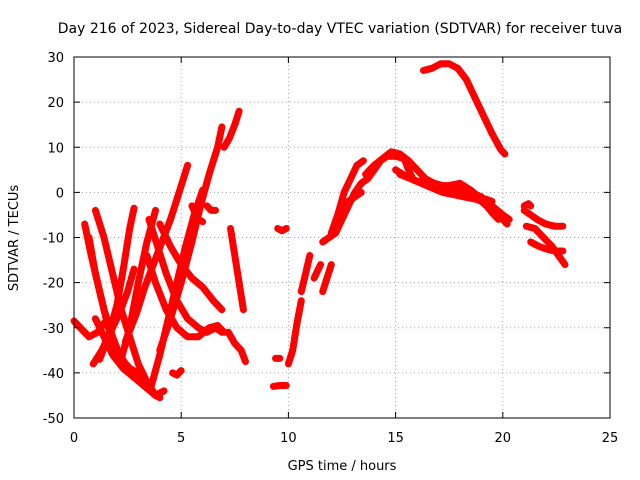 Image resolution: width=640 pixels, height=480 pixels. What do you see at coordinates (60, 193) in the screenshot?
I see `y-tick-label: 0` at bounding box center [60, 193].